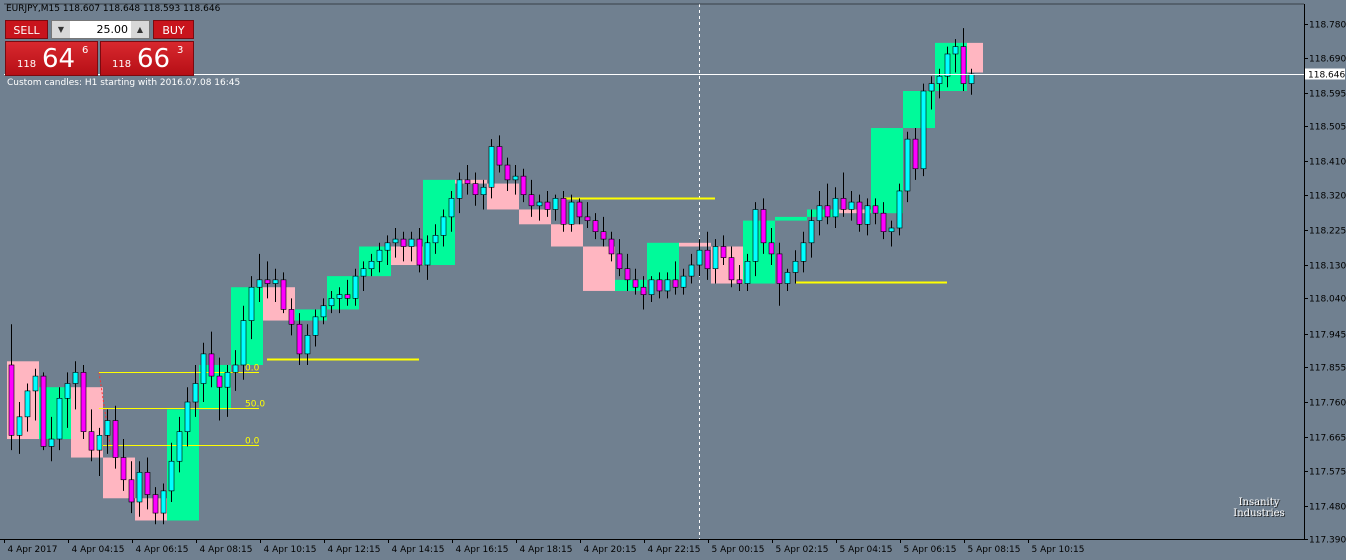  I want to click on y-tick-label: 118.130, so click(1327, 267).